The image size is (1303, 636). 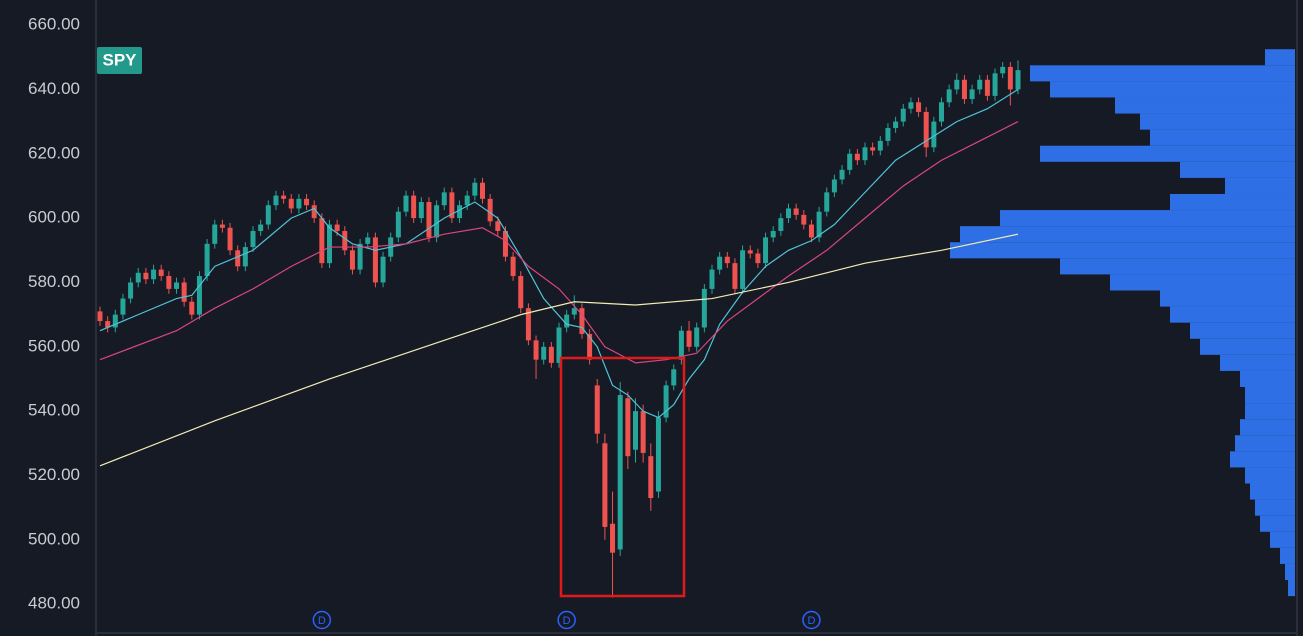 I want to click on highlight-box, so click(x=622, y=477).